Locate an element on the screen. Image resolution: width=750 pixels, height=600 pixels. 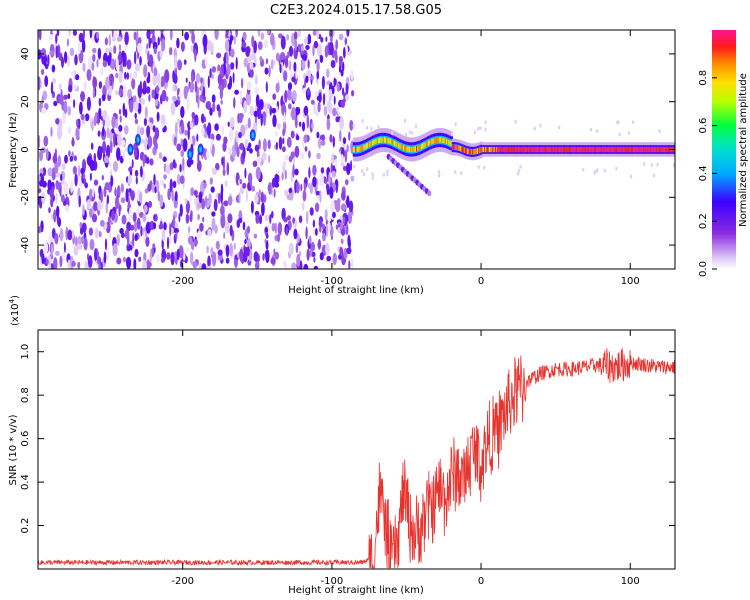
spectrogram-xtick-label: 100 is located at coordinates (630, 281).